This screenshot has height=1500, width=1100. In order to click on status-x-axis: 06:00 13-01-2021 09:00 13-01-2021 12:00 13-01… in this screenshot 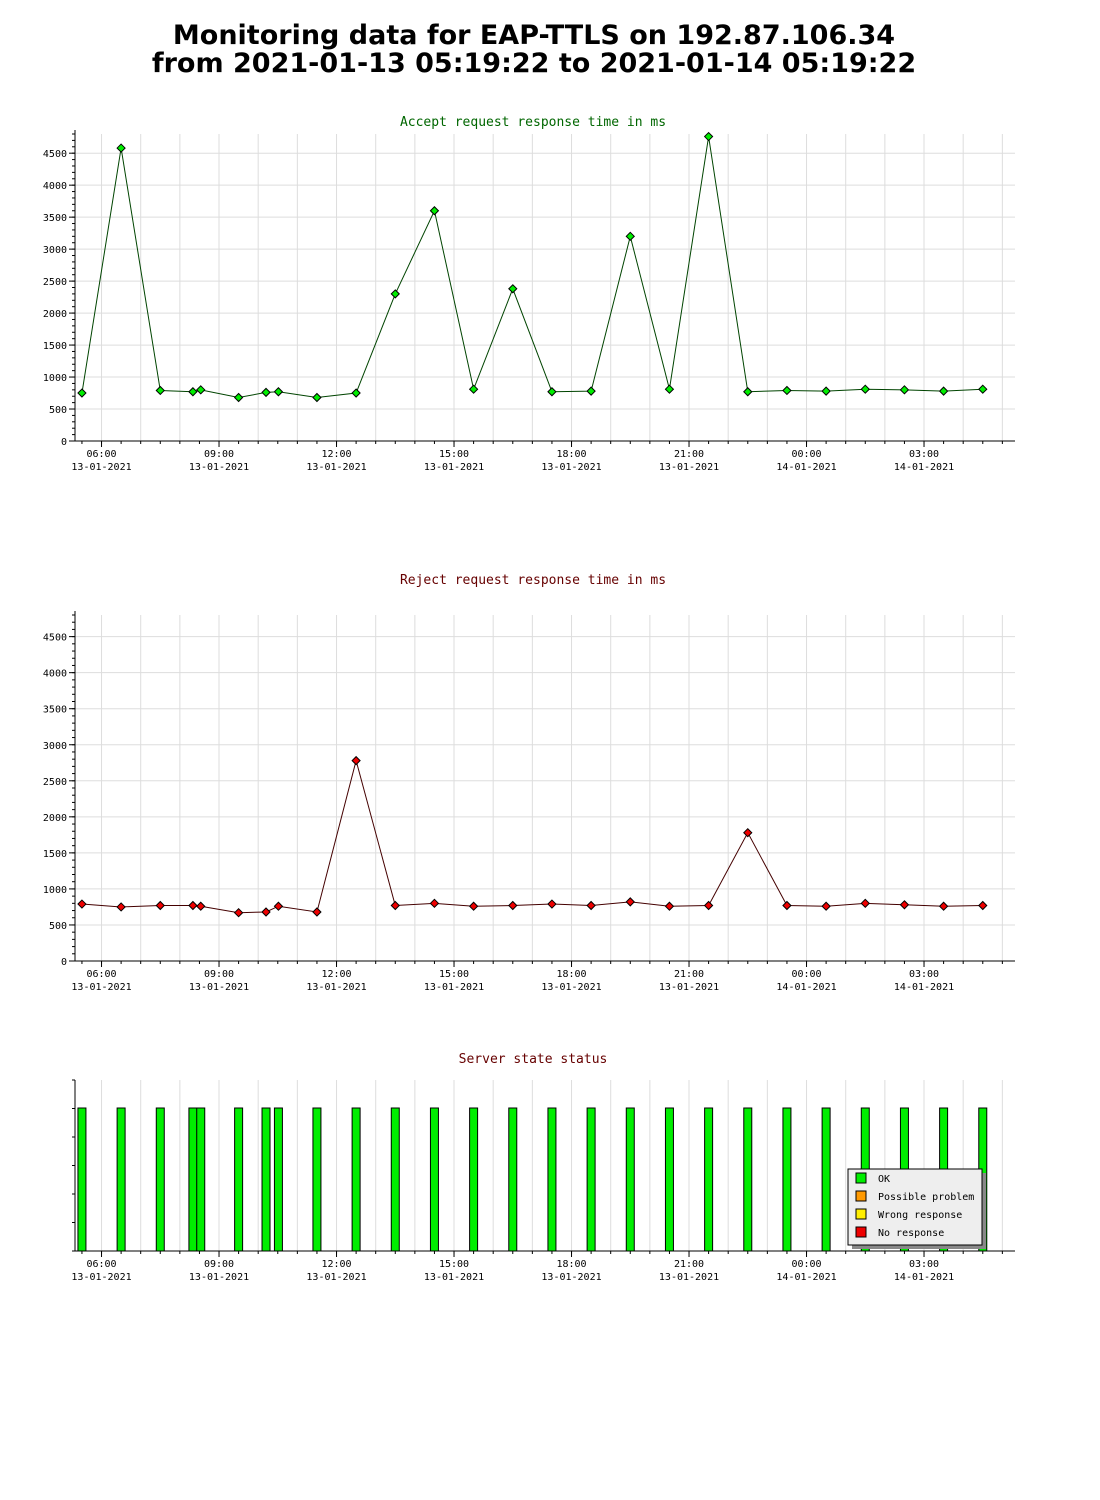, I will do `click(543, 1266)`.